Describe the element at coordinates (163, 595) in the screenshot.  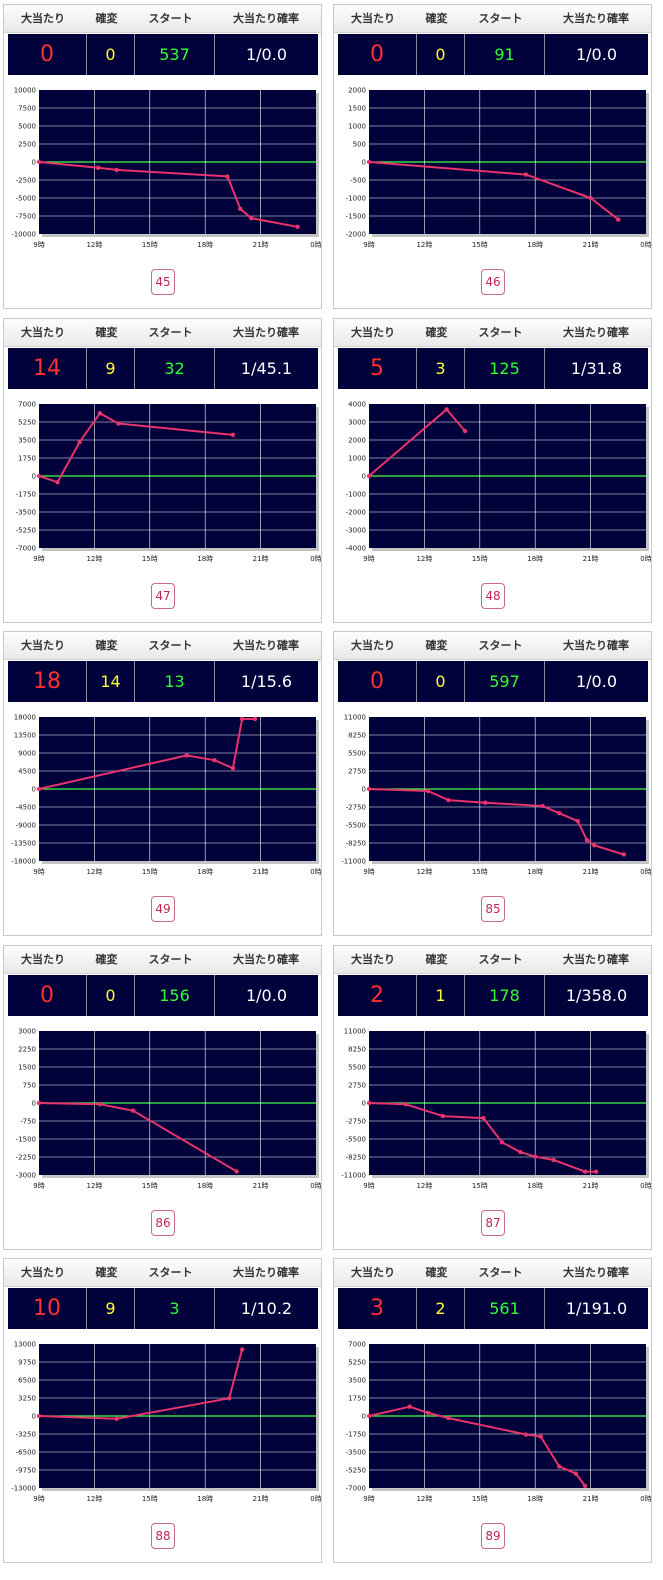
I see `machine-number-link: 47` at that location.